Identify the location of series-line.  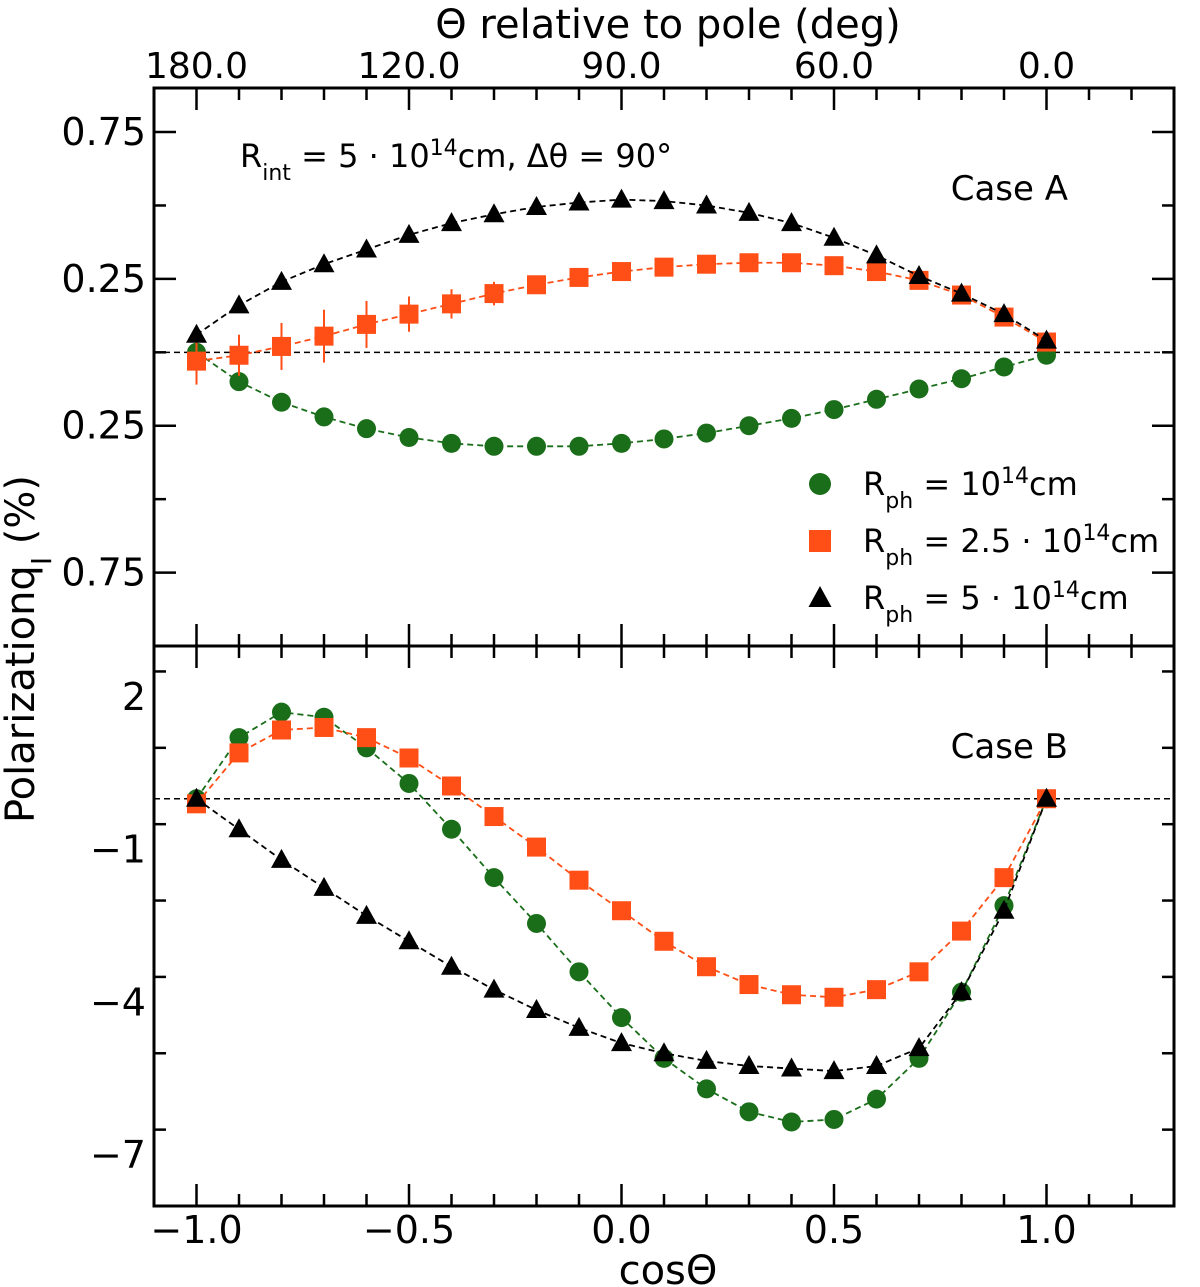
(621, 399).